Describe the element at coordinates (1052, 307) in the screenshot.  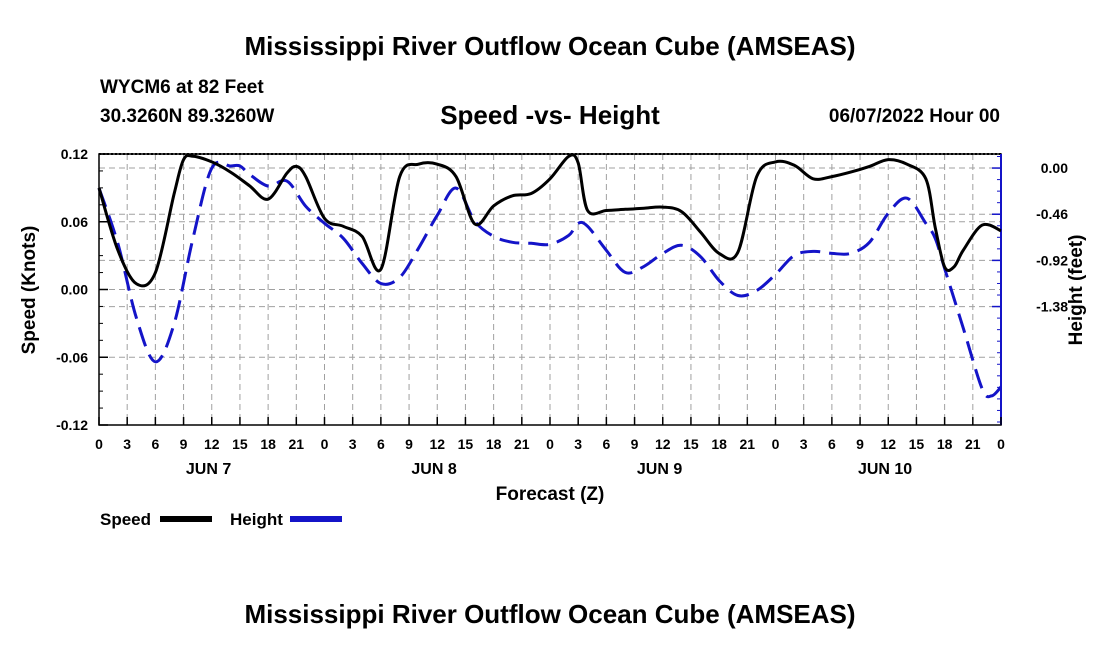
I see `y2-tick-label: -1.38` at that location.